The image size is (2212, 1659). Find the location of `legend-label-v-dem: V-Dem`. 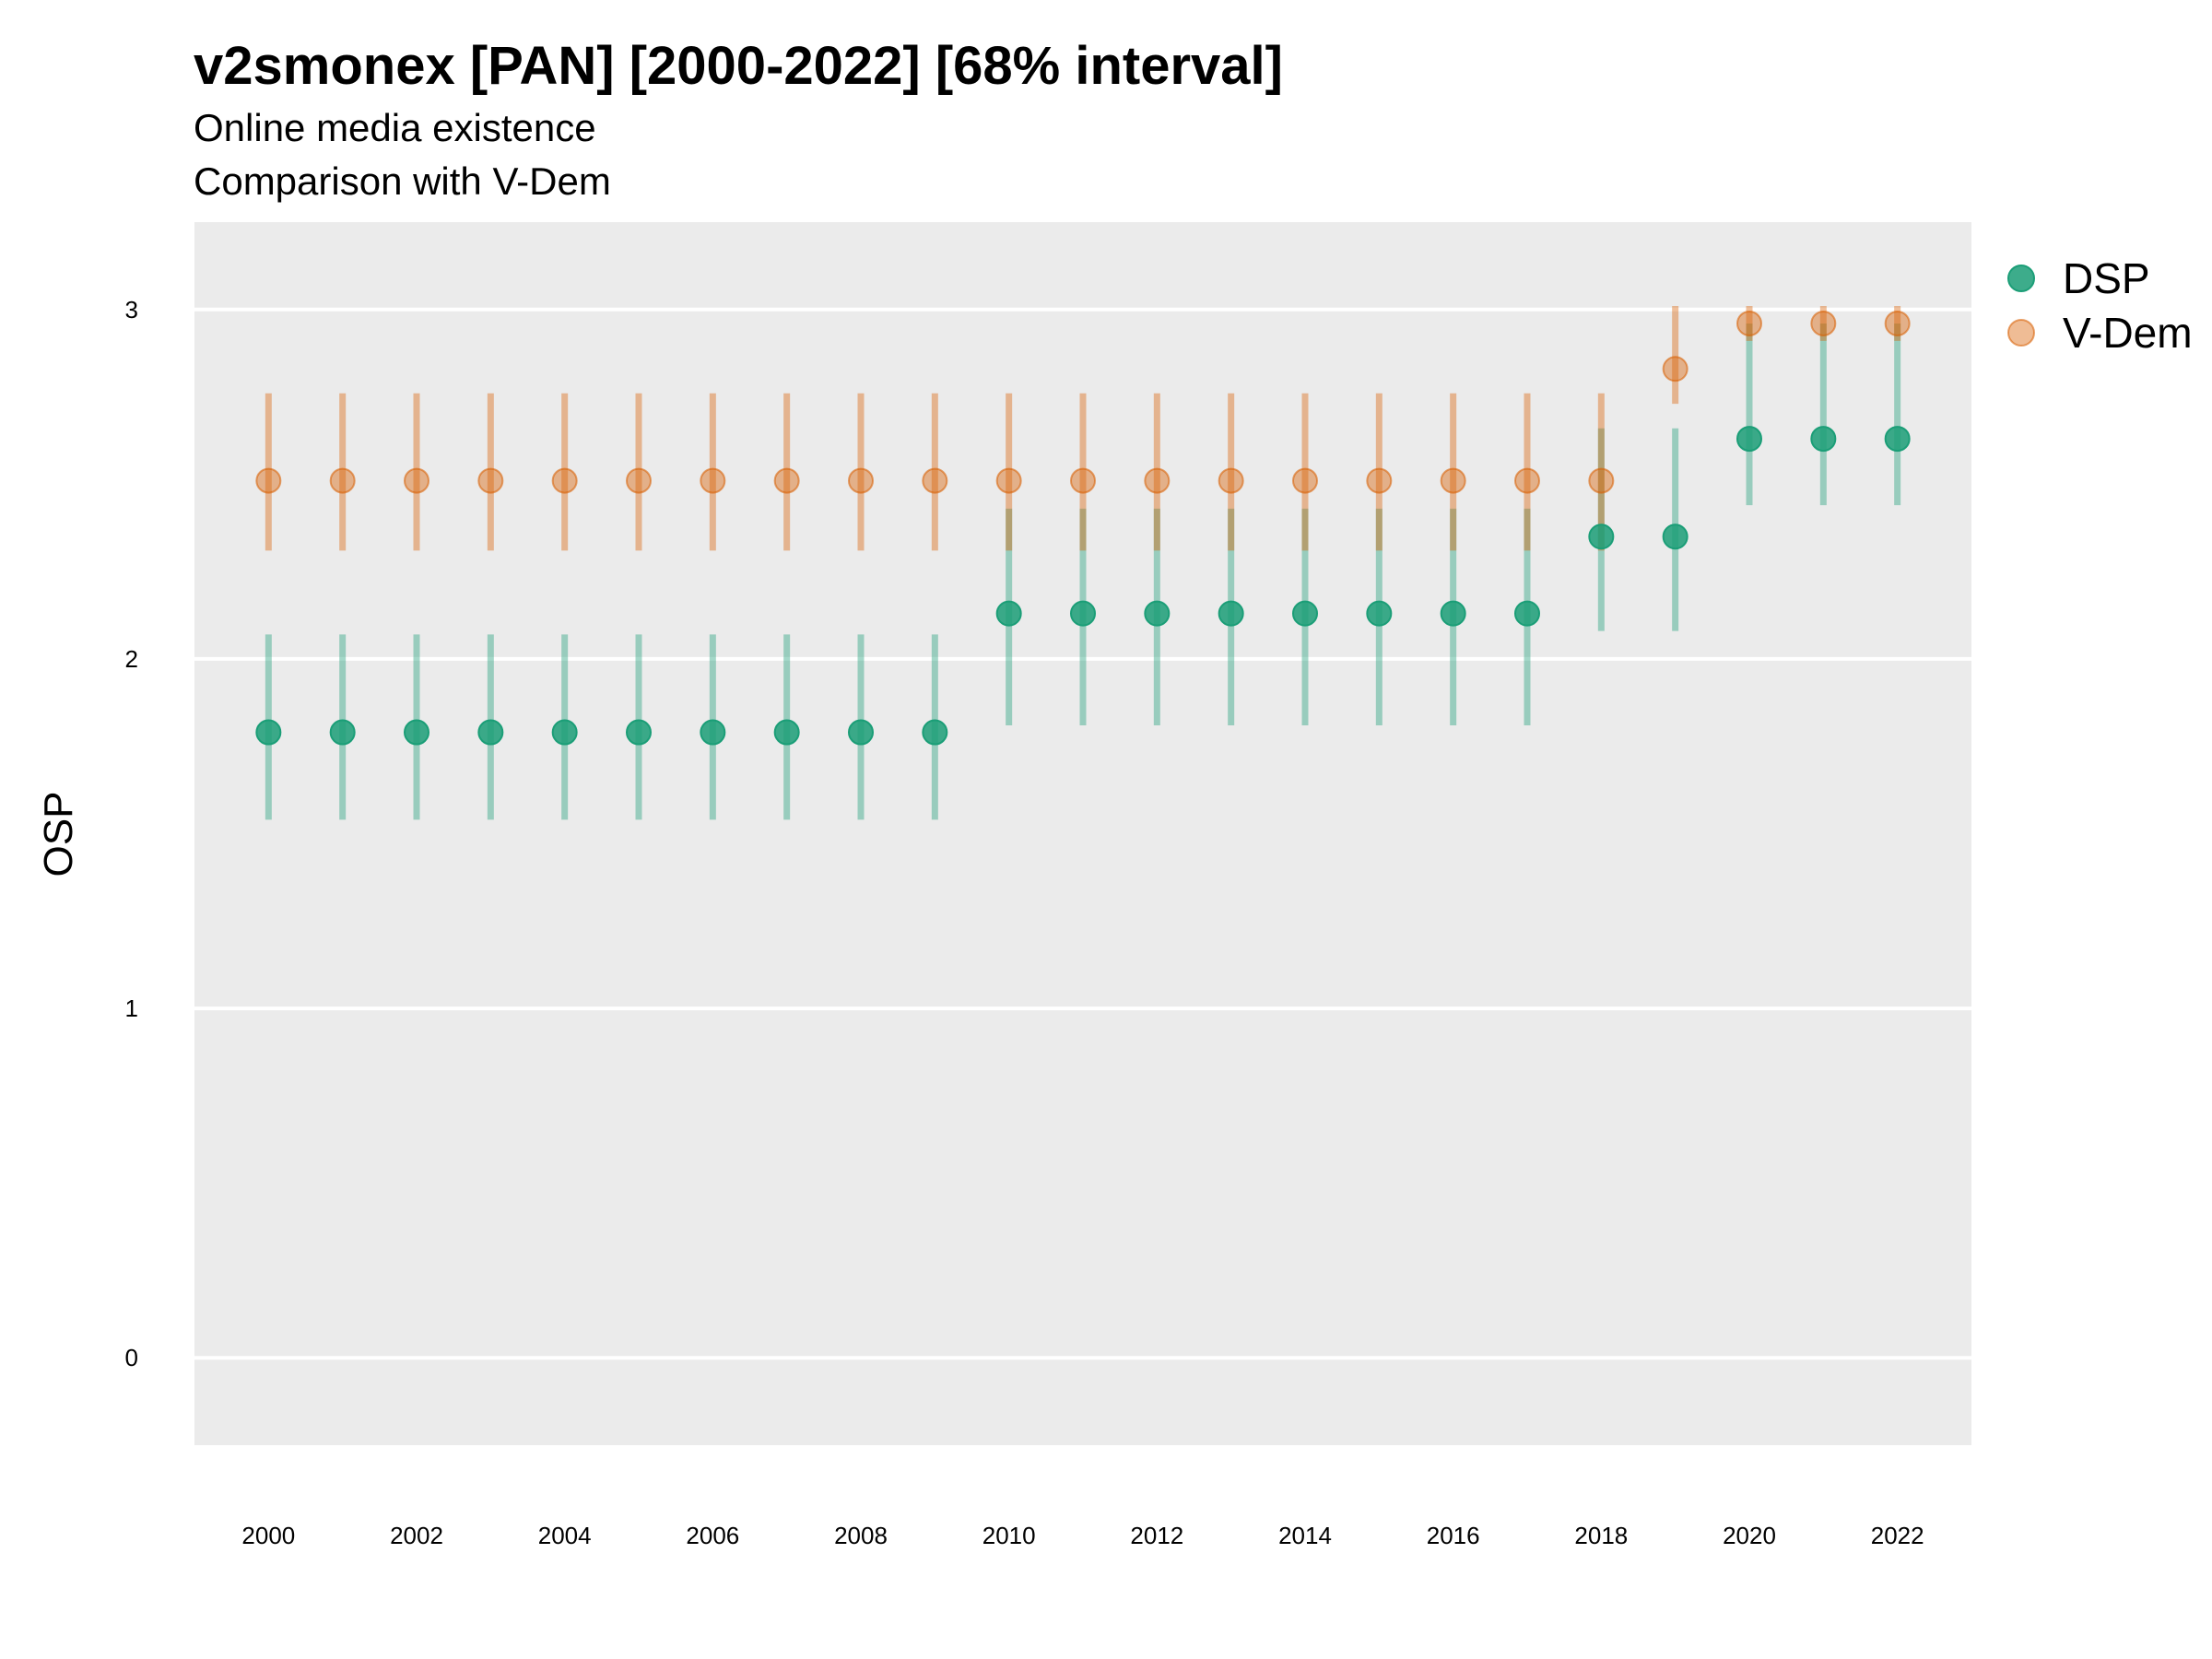

legend-label-v-dem: V-Dem is located at coordinates (2128, 333).